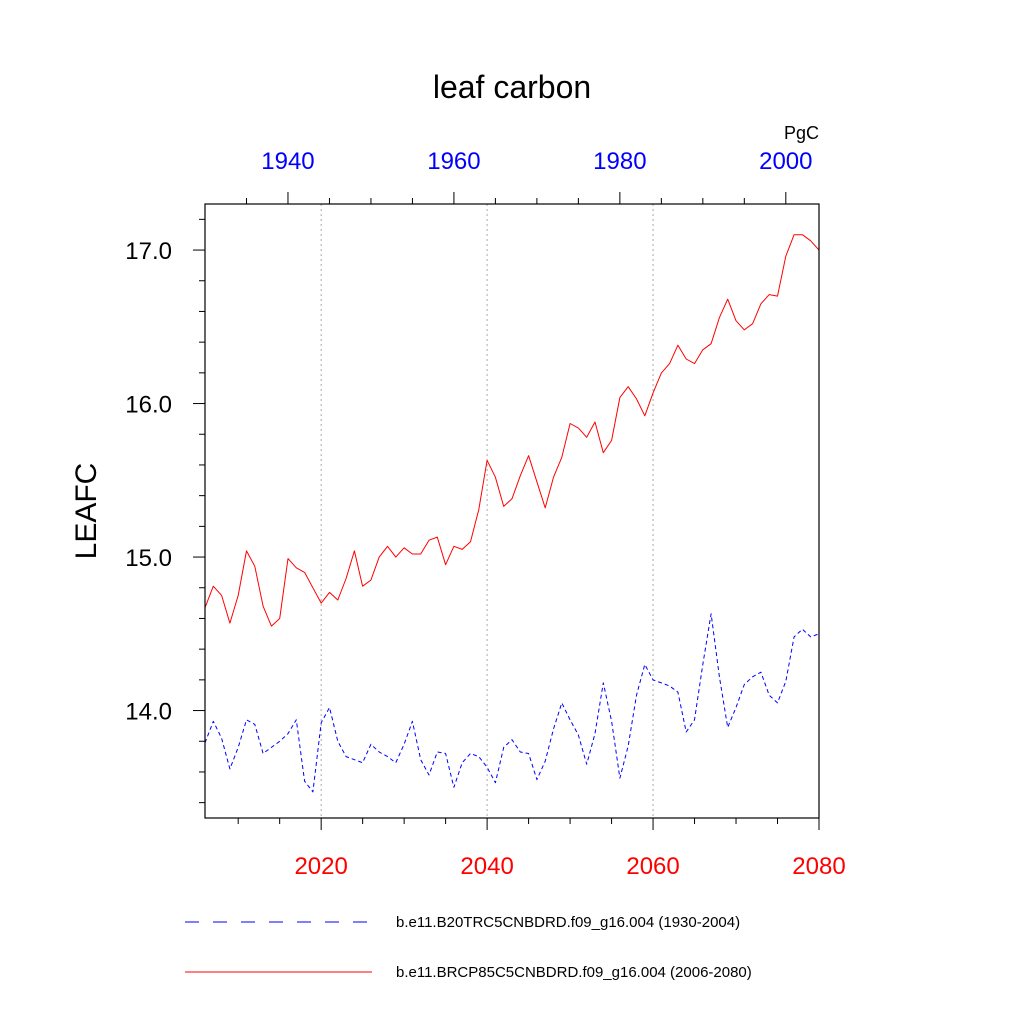 The width and height of the screenshot is (1024, 1024). What do you see at coordinates (486, 866) in the screenshot?
I see `x-tick-label: 2040` at bounding box center [486, 866].